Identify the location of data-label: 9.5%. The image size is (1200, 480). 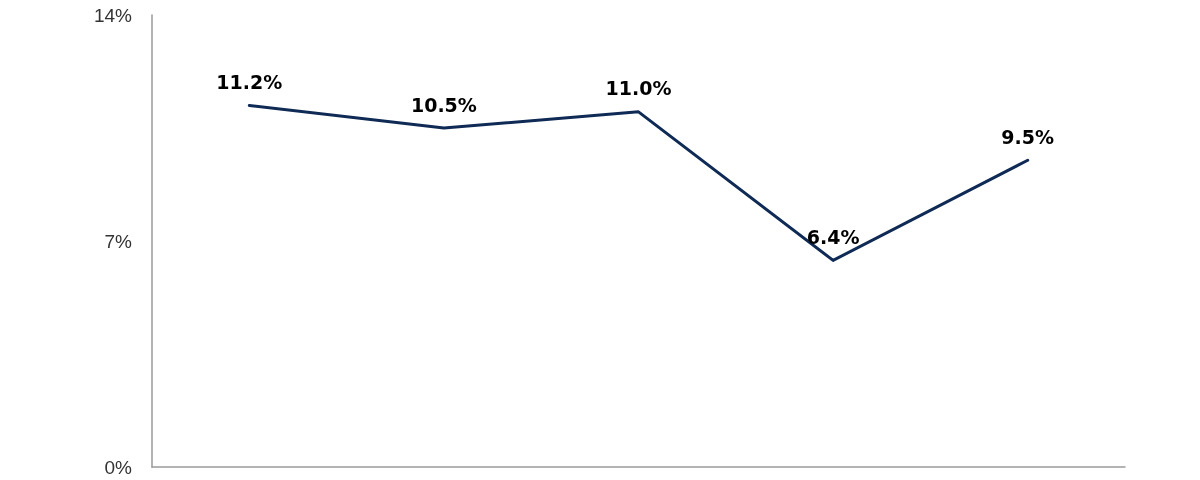
(1028, 136).